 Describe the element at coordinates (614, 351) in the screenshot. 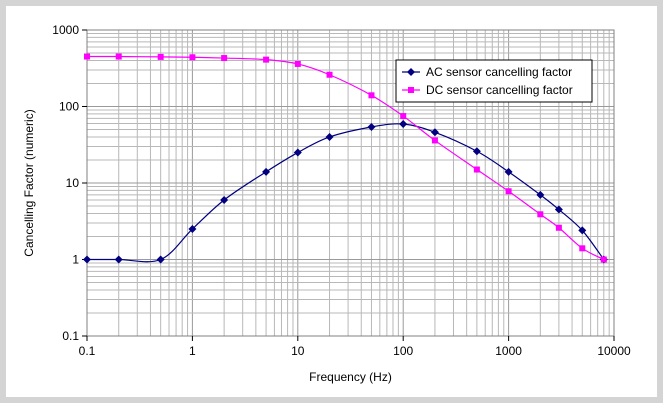

I see `x-tick-label: 10000` at that location.